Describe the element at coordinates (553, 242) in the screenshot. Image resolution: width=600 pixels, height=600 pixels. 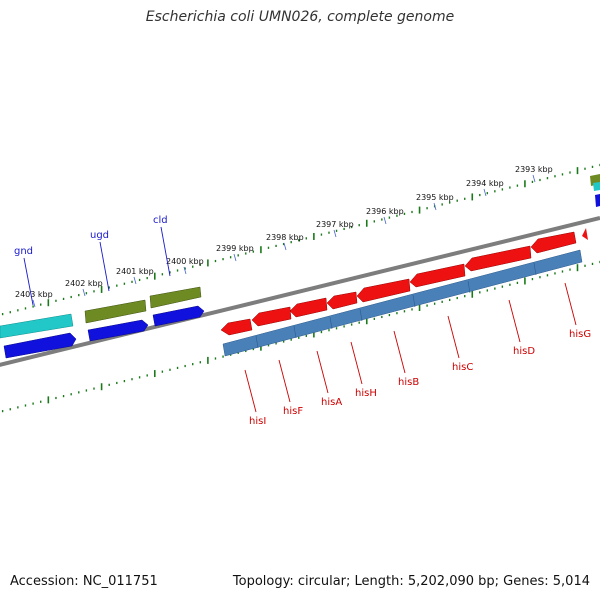
I see `cds-arrow-hisG` at that location.